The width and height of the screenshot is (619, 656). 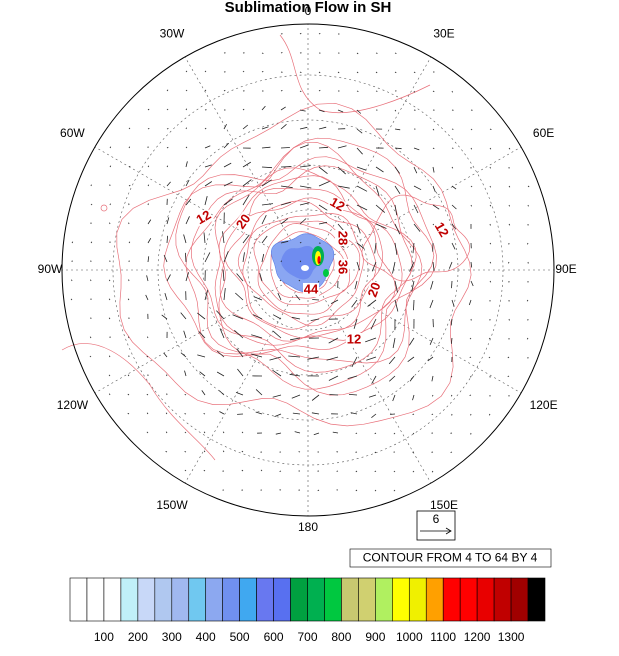 What do you see at coordinates (138, 637) in the screenshot?
I see `colorbar-label: 200` at bounding box center [138, 637].